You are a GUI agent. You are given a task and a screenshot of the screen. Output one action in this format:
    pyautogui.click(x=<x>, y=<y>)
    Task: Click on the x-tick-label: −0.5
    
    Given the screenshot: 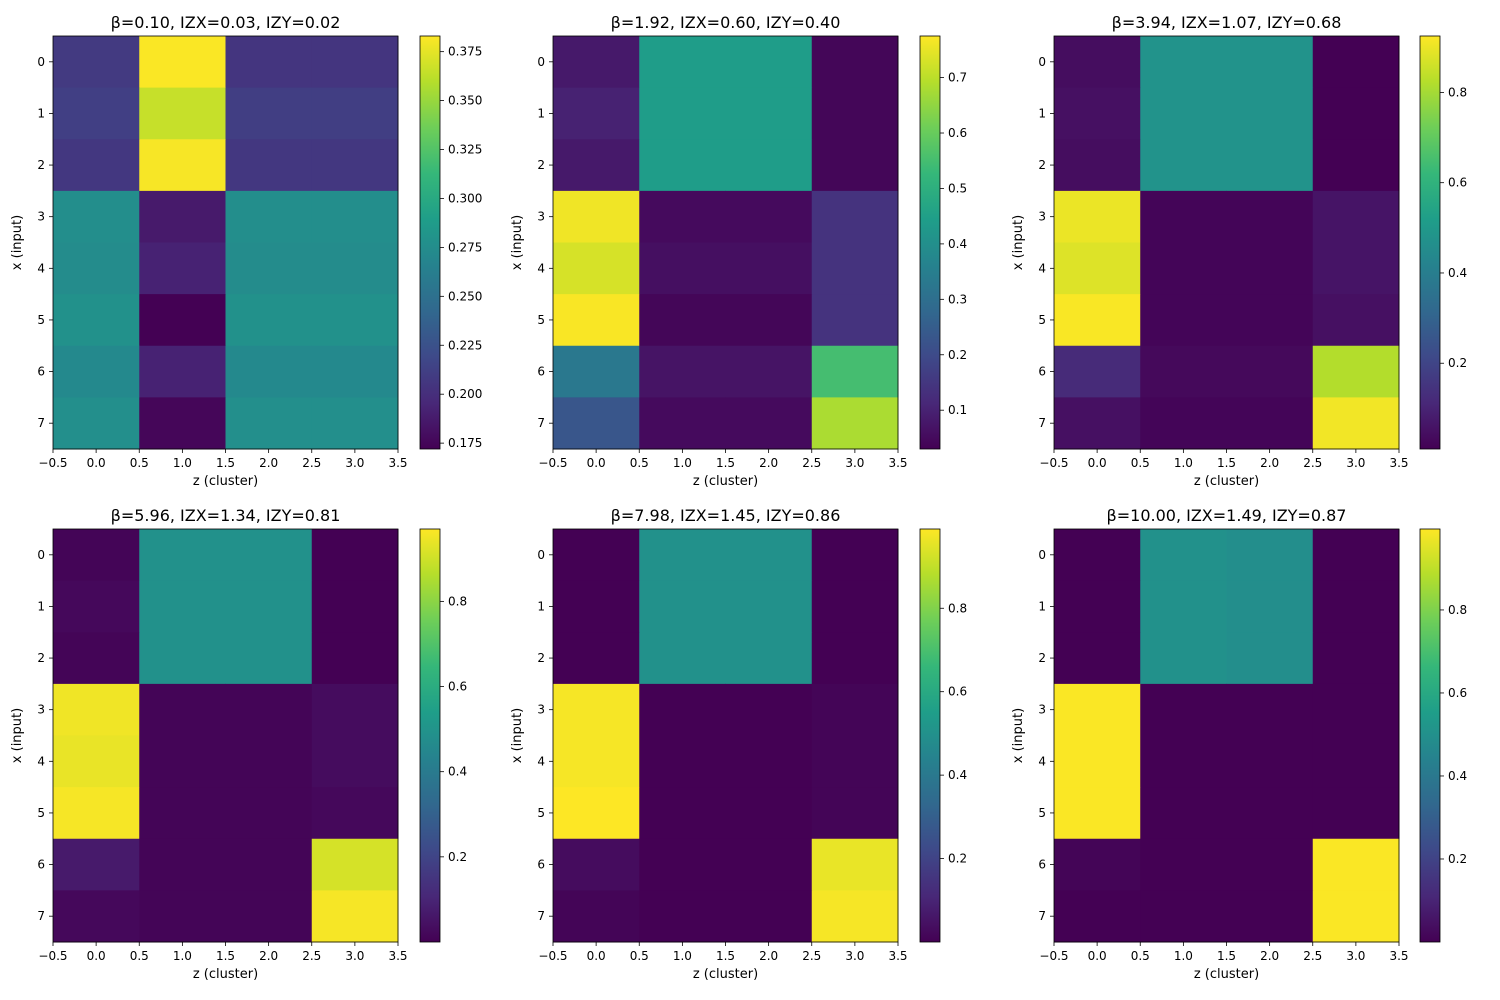 What is the action you would take?
    pyautogui.click(x=1053, y=463)
    